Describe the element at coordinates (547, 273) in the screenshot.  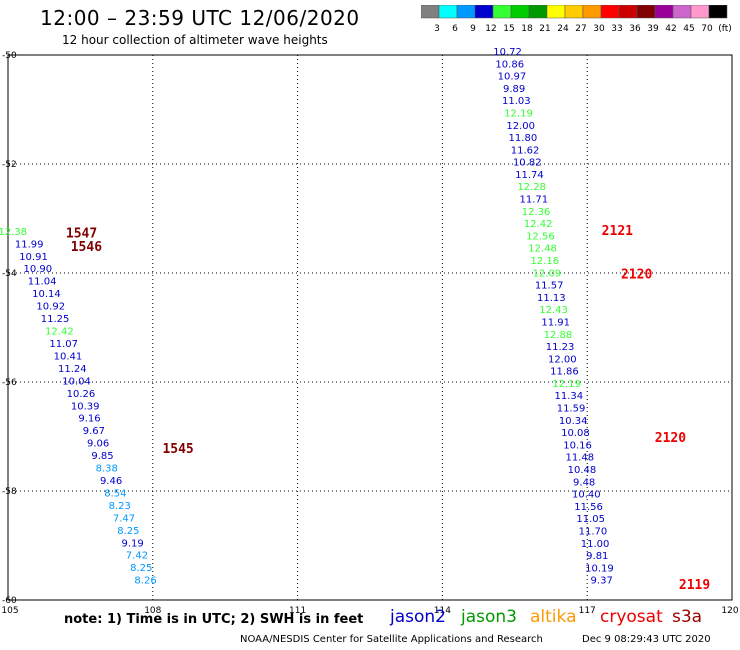
I see `wave-height-value: 12.09` at that location.